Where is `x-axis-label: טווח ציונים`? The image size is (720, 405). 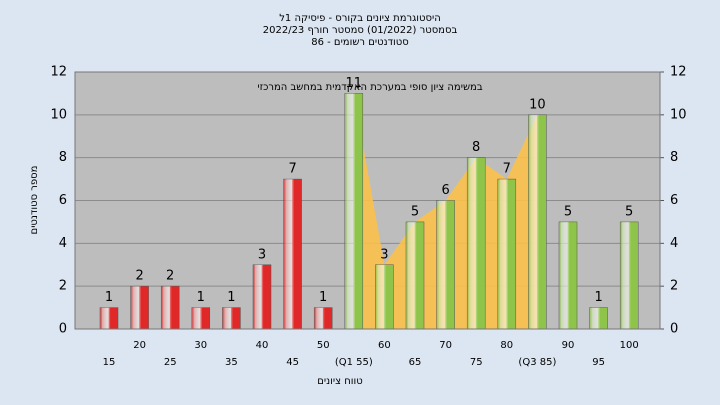
x-axis-label: טווח ציונים is located at coordinates (339, 381).